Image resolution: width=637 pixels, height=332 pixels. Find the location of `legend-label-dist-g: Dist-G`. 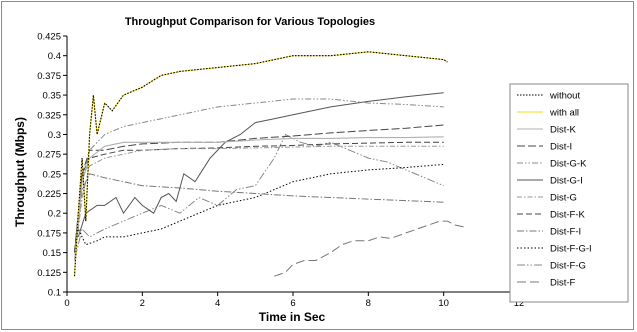

legend-label-dist-g: Dist-G is located at coordinates (563, 198).